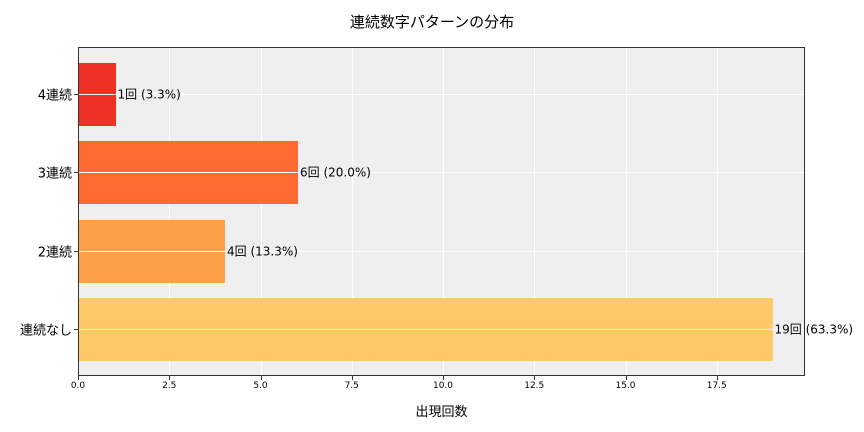 This screenshot has width=864, height=432. I want to click on bar-value-label: 19回 (63.3%), so click(814, 329).